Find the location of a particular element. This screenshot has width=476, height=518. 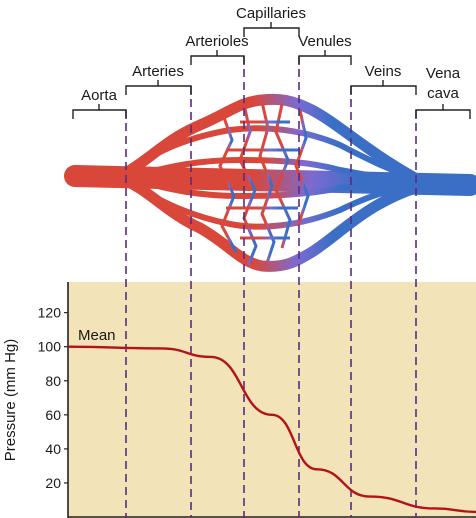

bracket-venules is located at coordinates (325, 57).